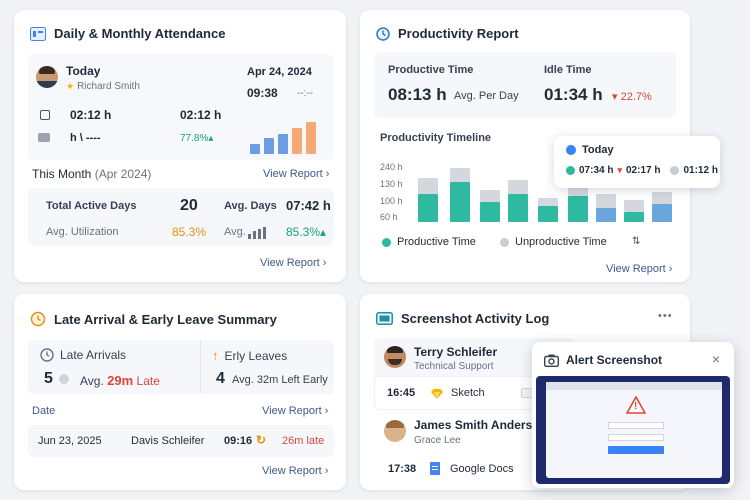 Image resolution: width=750 pixels, height=500 pixels. What do you see at coordinates (395, 357) in the screenshot?
I see `user1-avatar` at bounding box center [395, 357].